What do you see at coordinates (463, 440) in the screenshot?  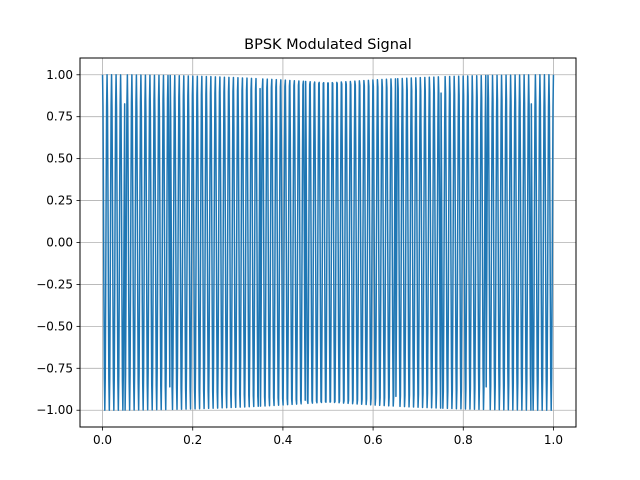 I see `x-tick-label: 0.8` at bounding box center [463, 440].